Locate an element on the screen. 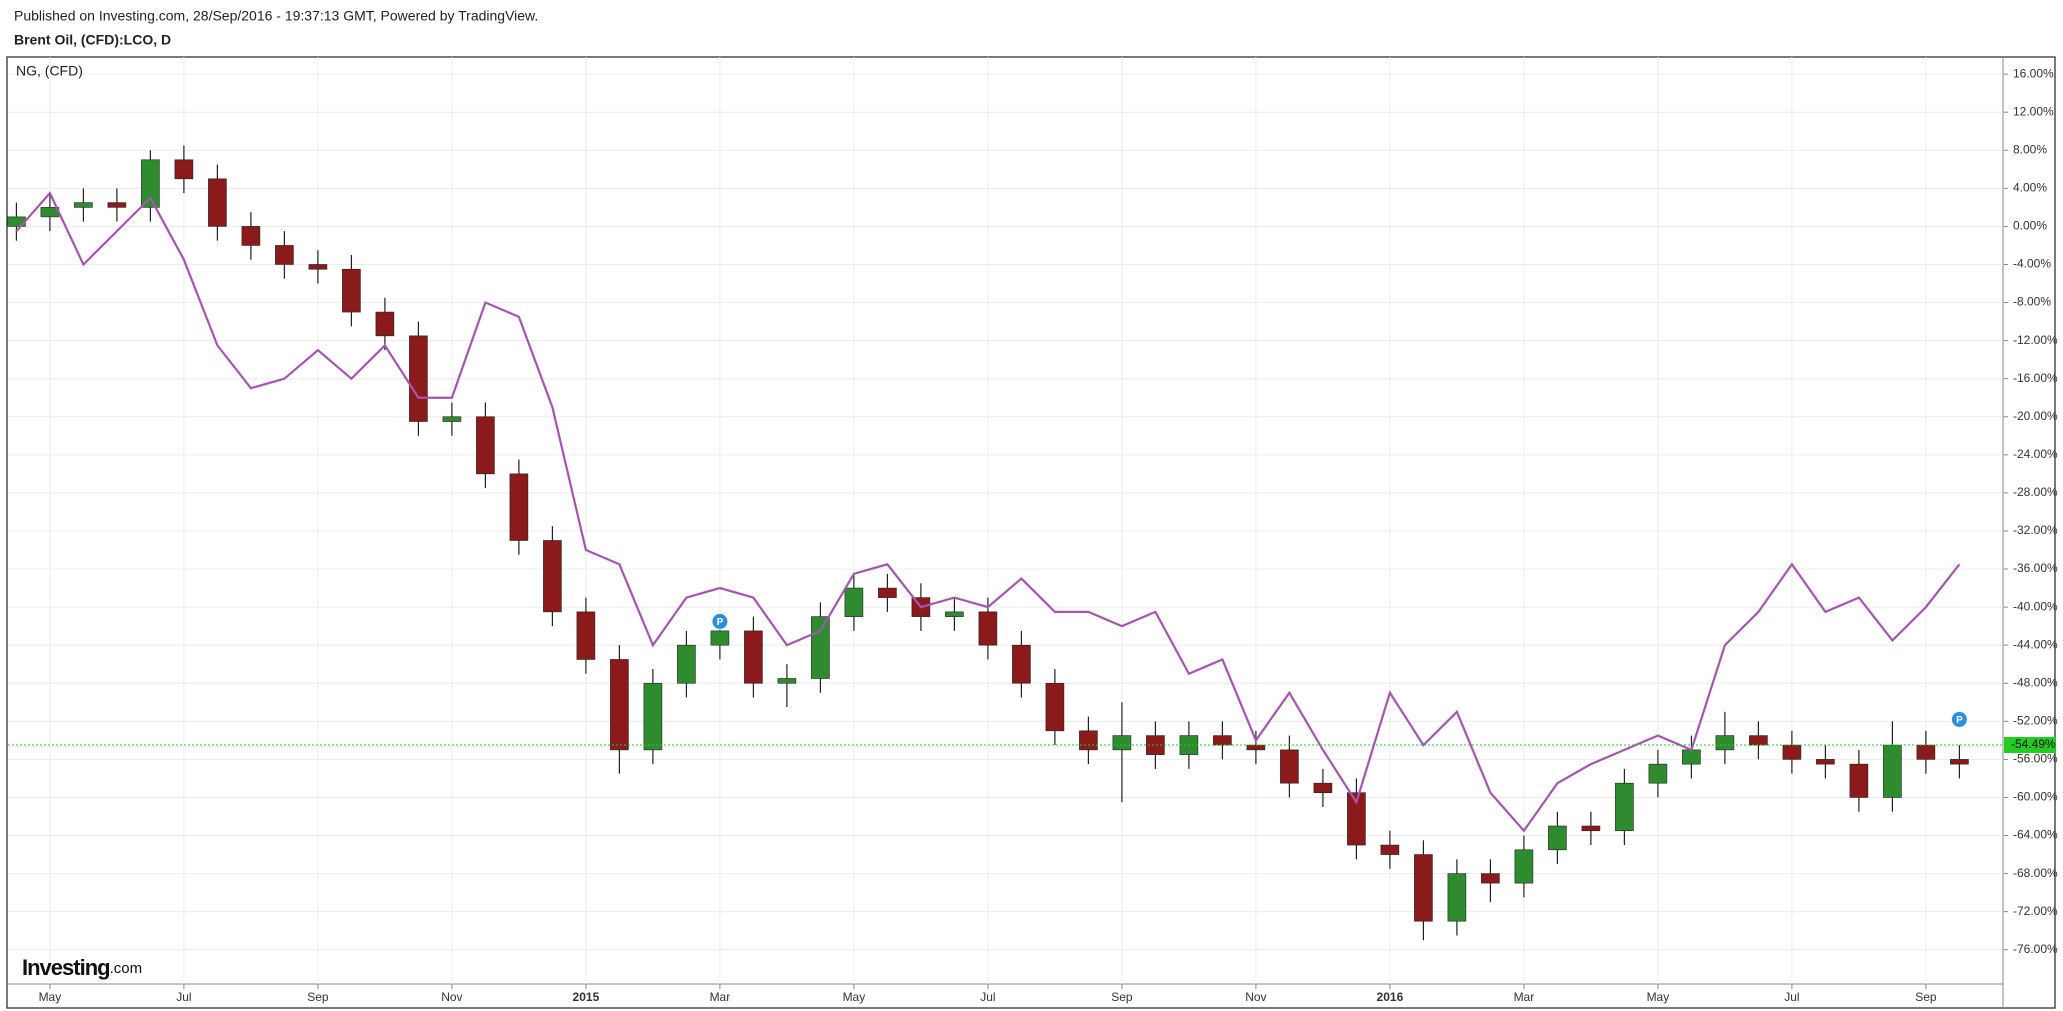 The height and width of the screenshot is (1011, 2063). y-tick-label: 16.00% is located at coordinates (2033, 73).